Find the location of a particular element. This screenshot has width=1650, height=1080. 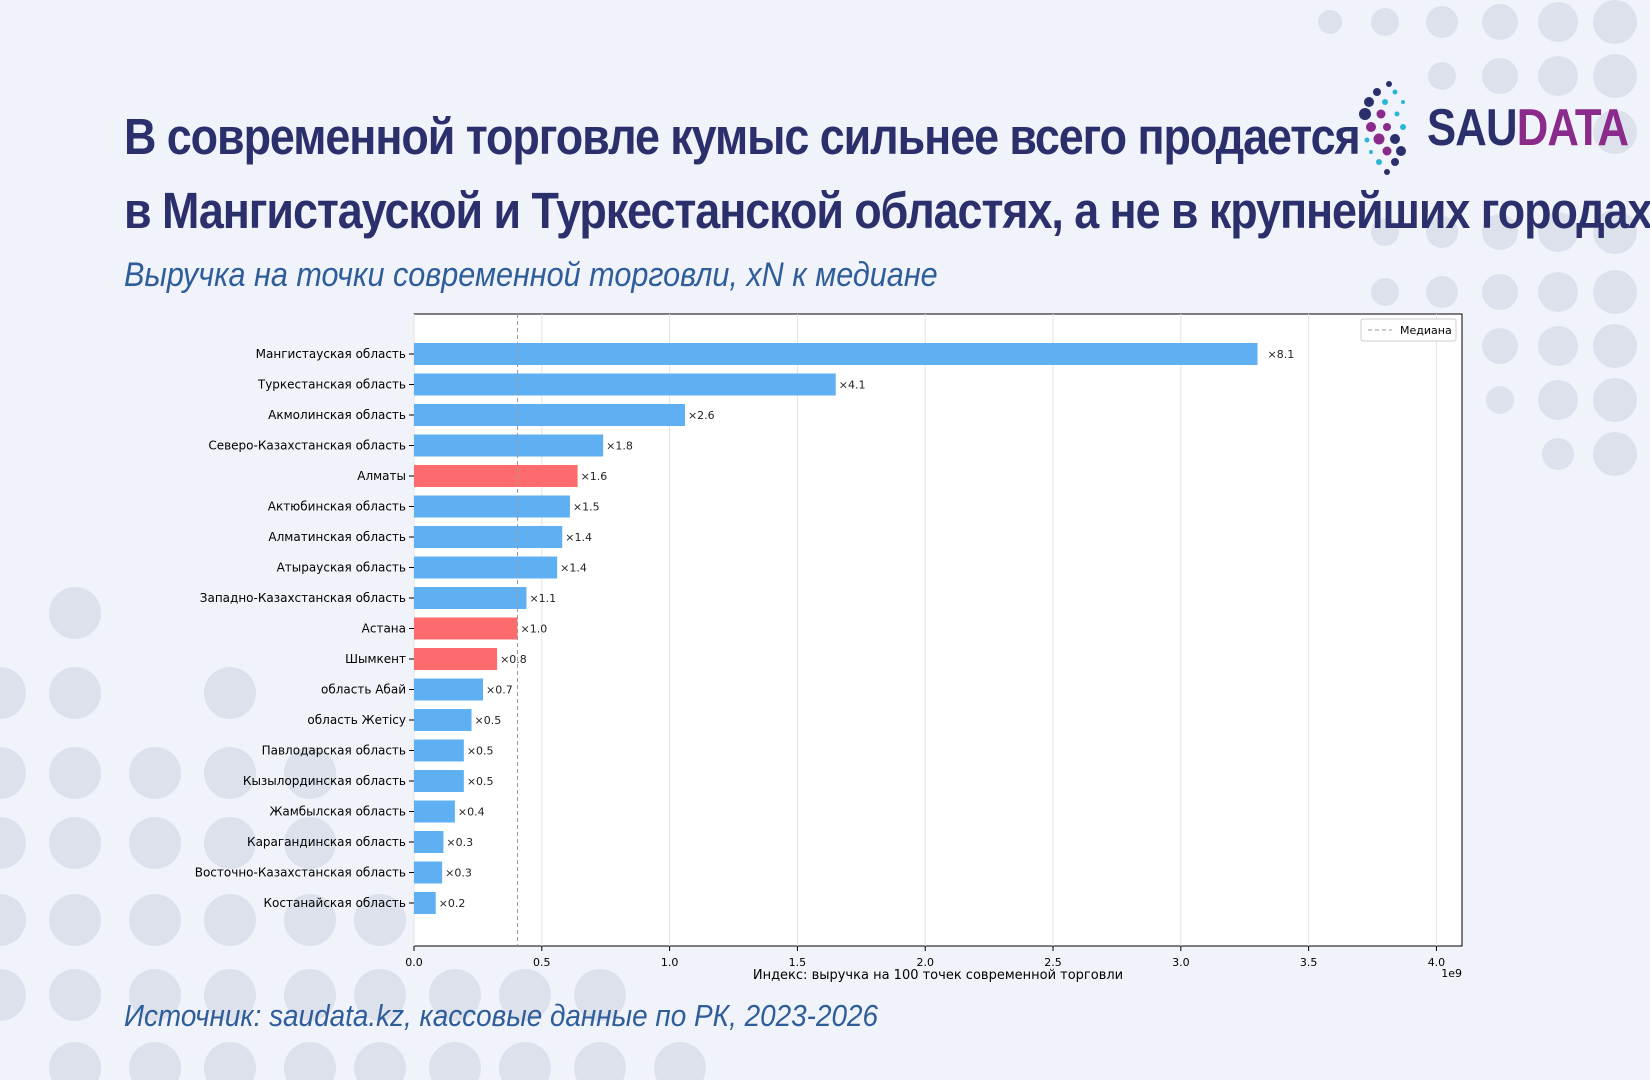

value-label: ×8.1 is located at coordinates (1281, 354).